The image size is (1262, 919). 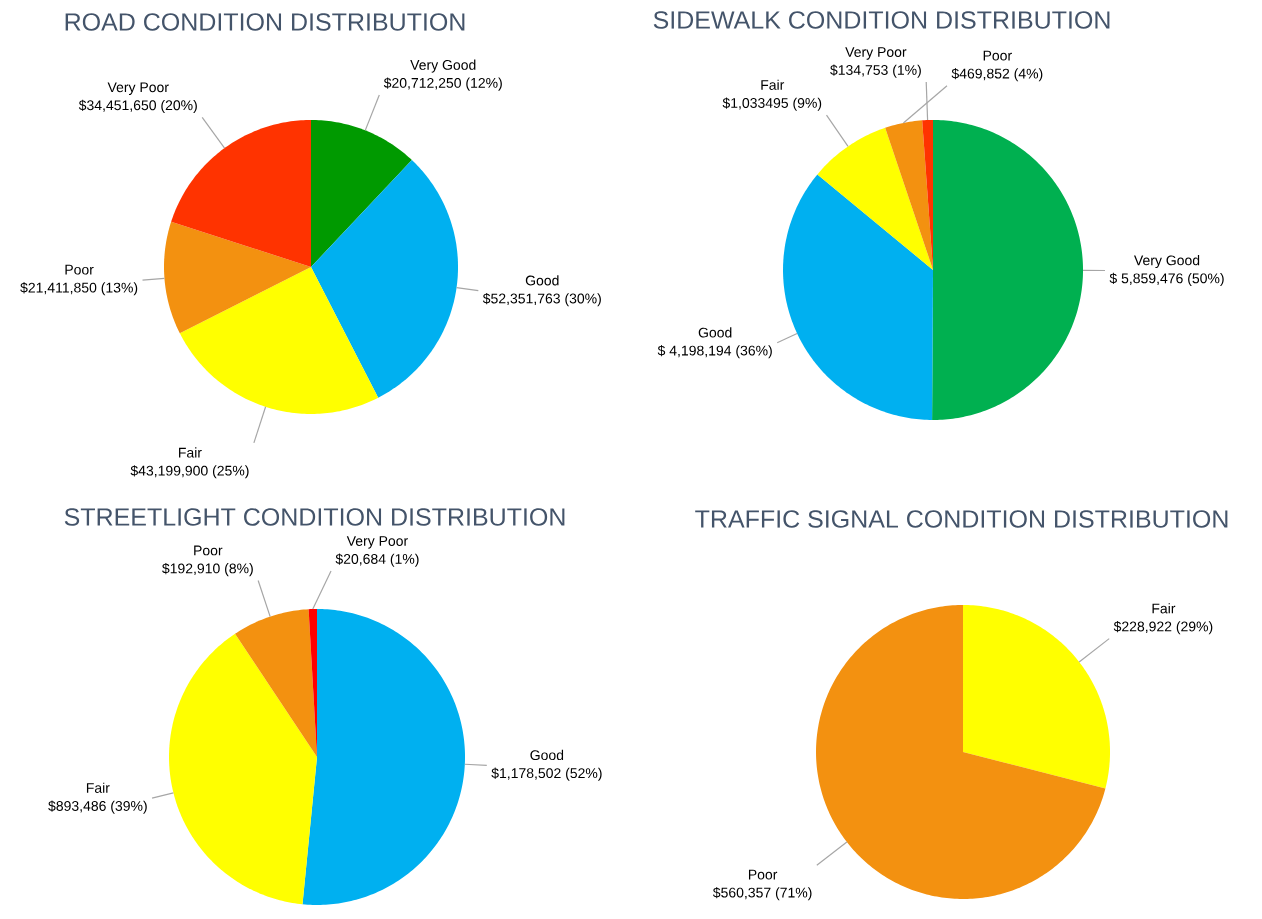 What do you see at coordinates (772, 104) in the screenshot?
I see `data-label: $1,033495 (9%)` at bounding box center [772, 104].